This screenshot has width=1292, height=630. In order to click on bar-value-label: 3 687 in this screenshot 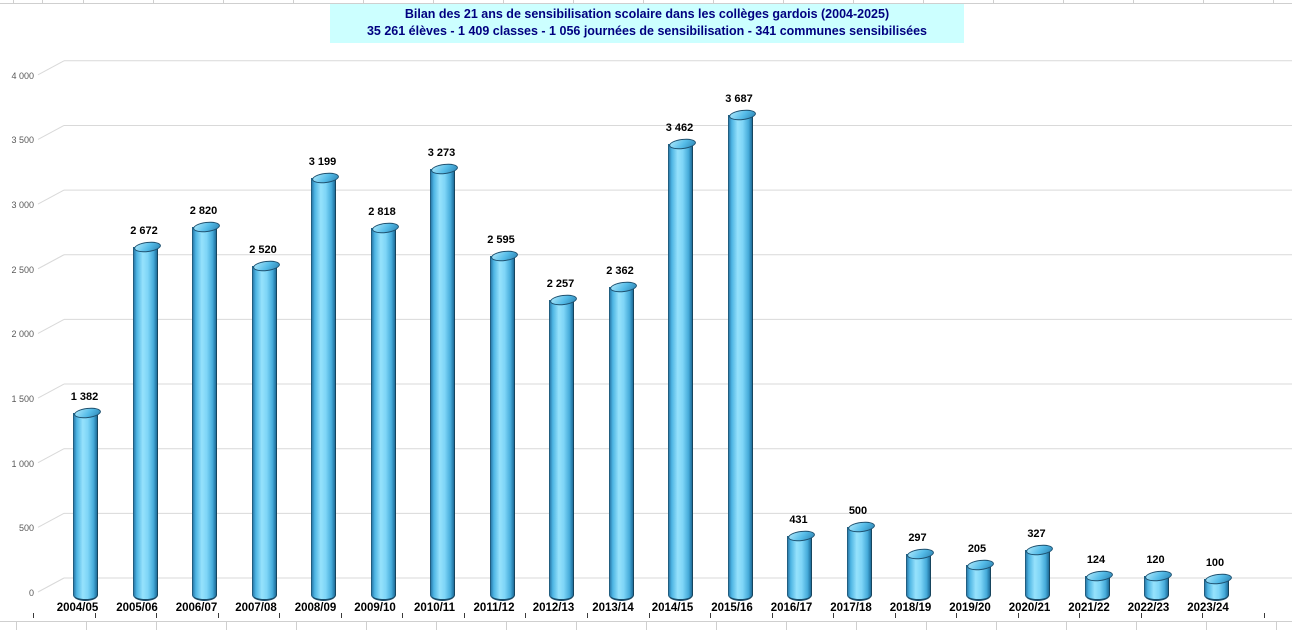, I will do `click(739, 99)`.